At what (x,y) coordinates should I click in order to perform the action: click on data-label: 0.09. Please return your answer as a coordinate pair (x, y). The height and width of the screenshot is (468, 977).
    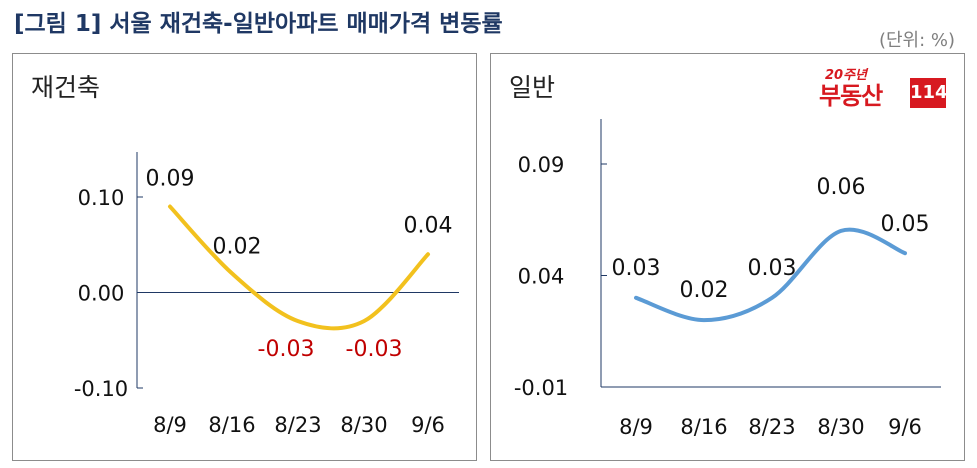
    Looking at the image, I should click on (170, 179).